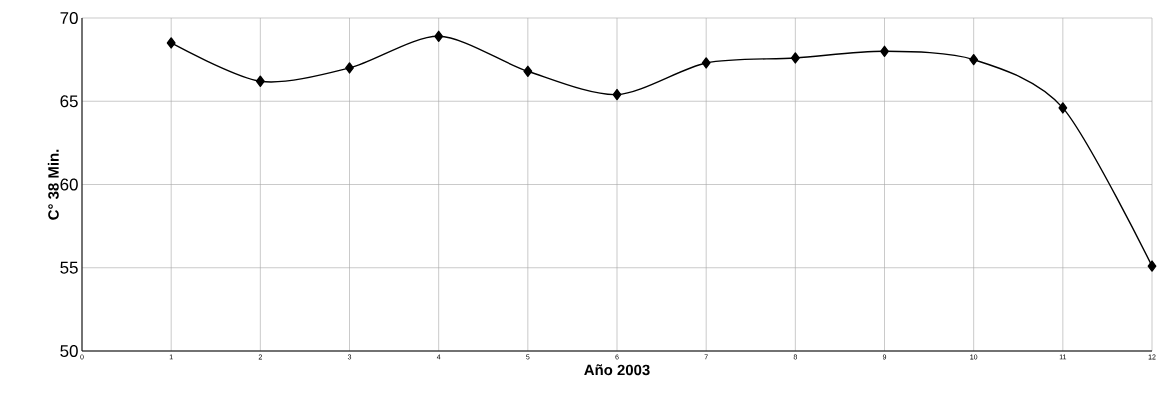 The width and height of the screenshot is (1168, 405). I want to click on y-tick-label: 70, so click(69, 18).